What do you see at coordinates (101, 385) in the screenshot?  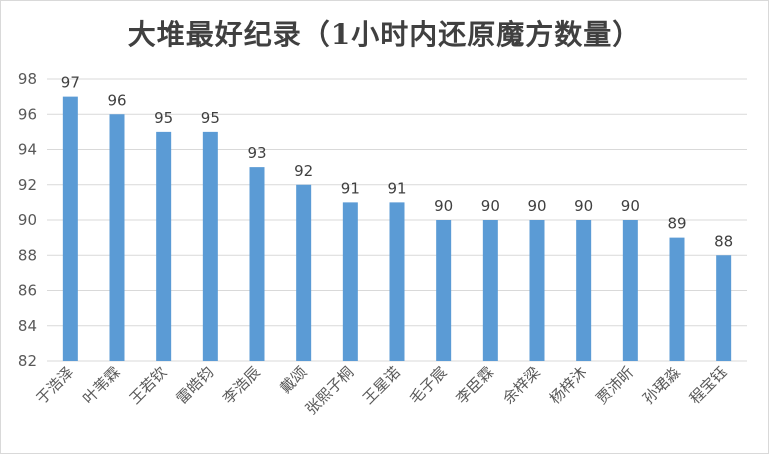 I see `x-tick-label: 叶苇霖` at bounding box center [101, 385].